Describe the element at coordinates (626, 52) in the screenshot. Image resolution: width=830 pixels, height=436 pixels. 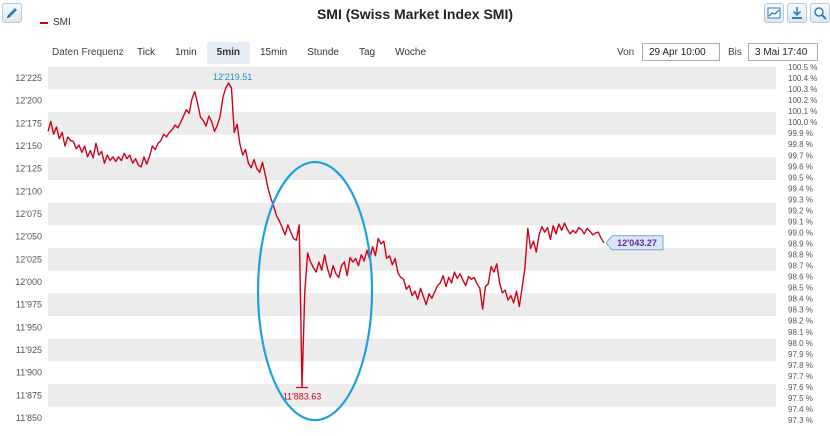
I see `from-label: Von` at that location.